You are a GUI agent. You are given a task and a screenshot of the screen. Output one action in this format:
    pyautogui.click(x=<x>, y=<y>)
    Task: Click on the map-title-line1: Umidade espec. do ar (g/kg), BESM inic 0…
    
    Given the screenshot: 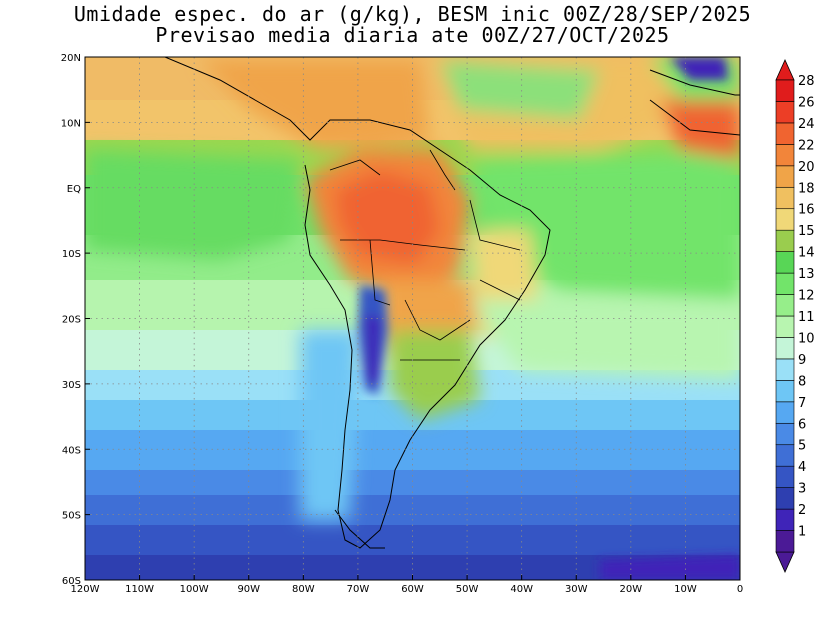 What is the action you would take?
    pyautogui.click(x=412, y=14)
    